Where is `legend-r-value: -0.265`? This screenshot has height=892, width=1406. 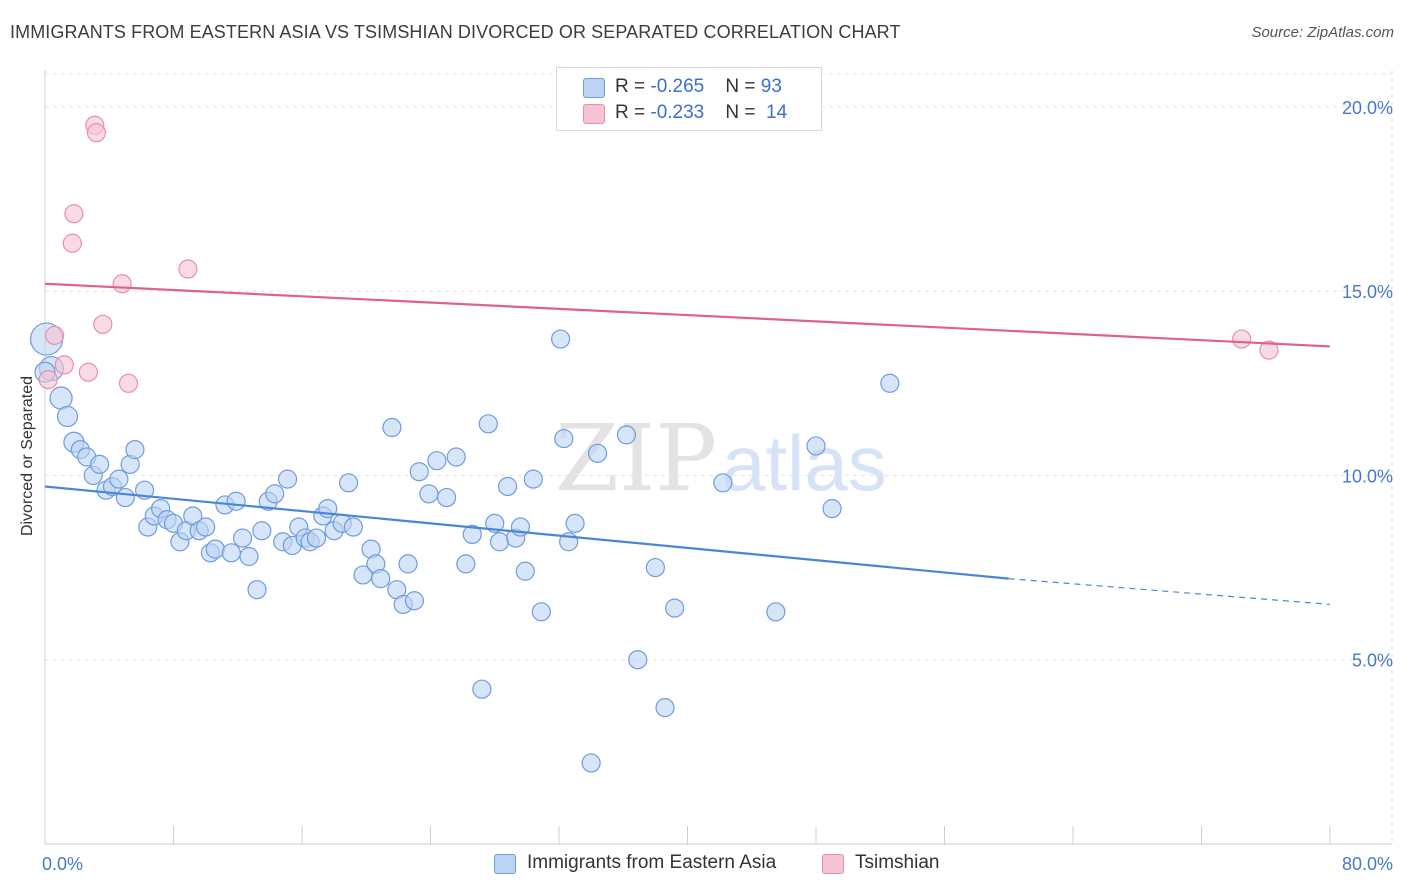 legend-r-value: -0.265 is located at coordinates (677, 86).